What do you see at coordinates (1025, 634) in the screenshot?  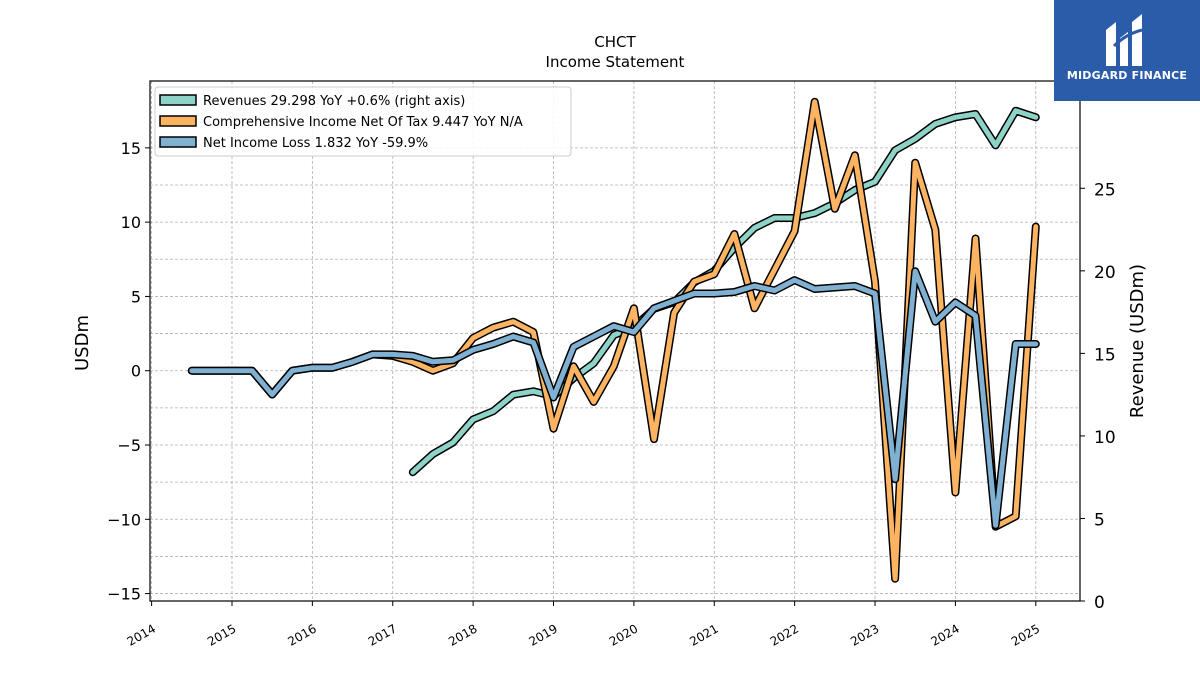 I see `x-tick-label: 2025` at bounding box center [1025, 634].